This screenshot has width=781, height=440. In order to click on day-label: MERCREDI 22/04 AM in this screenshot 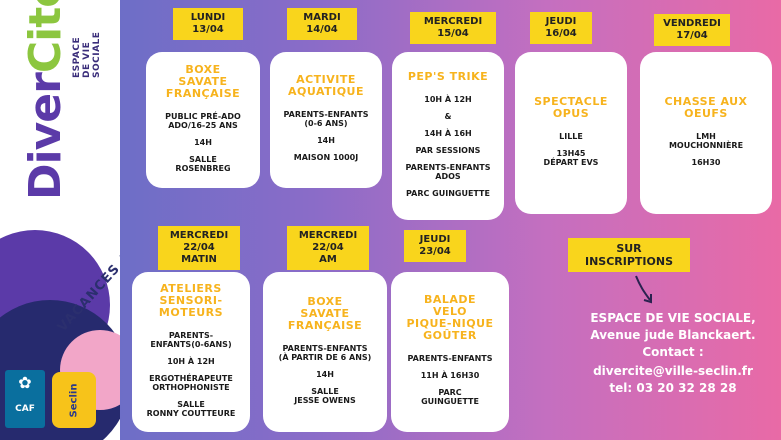, I will do `click(328, 248)`.